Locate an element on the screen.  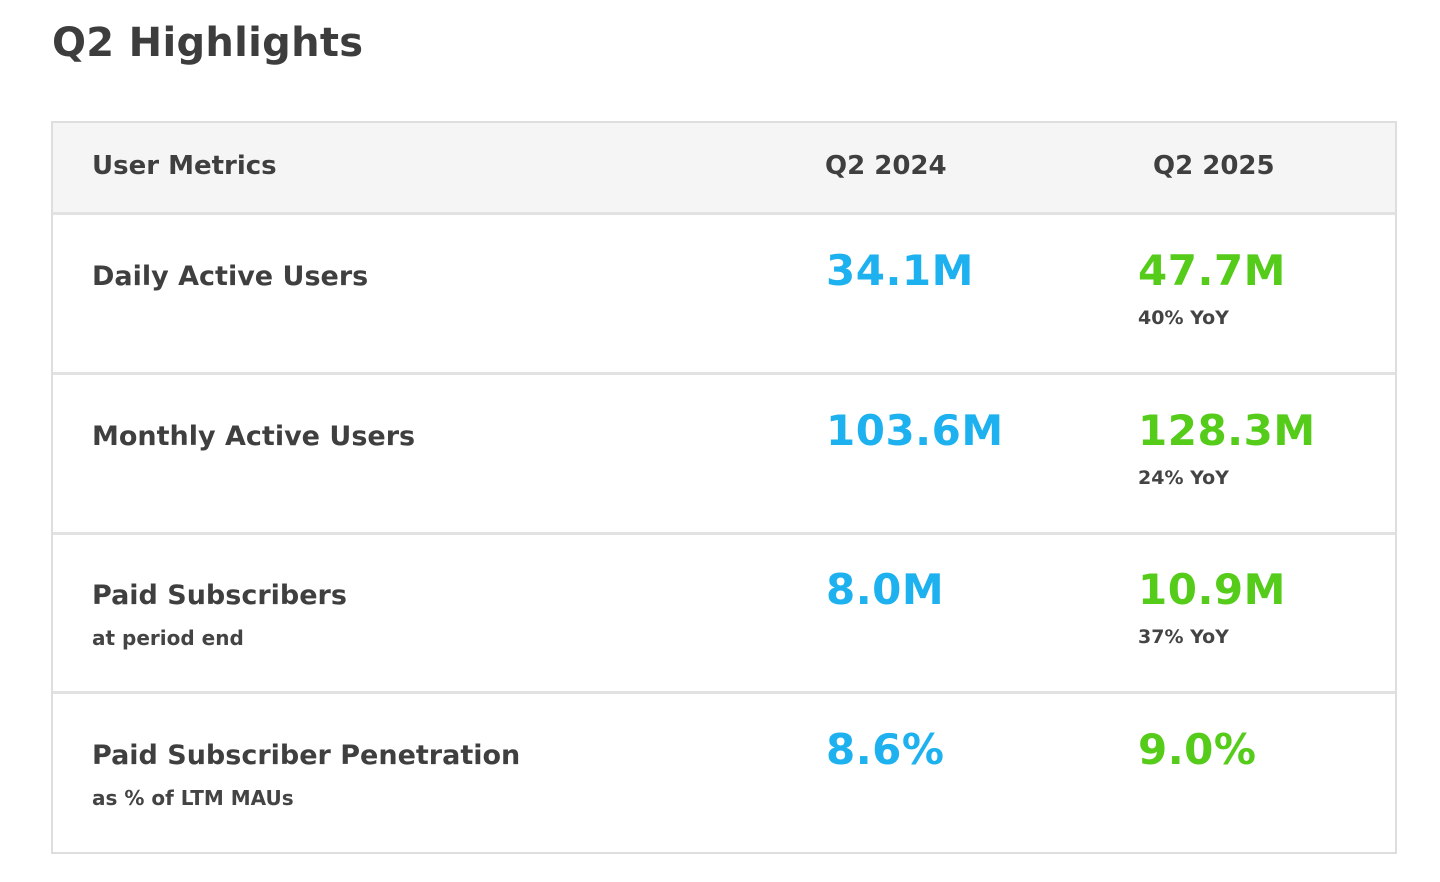
yoy-growth: 37% YoY is located at coordinates (1183, 637).